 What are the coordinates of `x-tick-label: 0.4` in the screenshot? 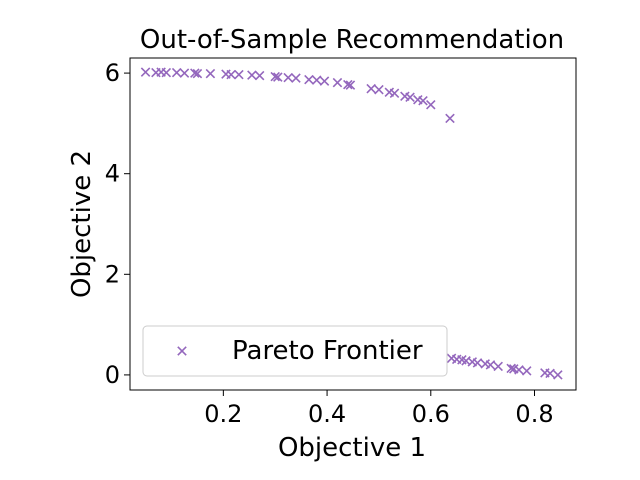 It's located at (327, 414).